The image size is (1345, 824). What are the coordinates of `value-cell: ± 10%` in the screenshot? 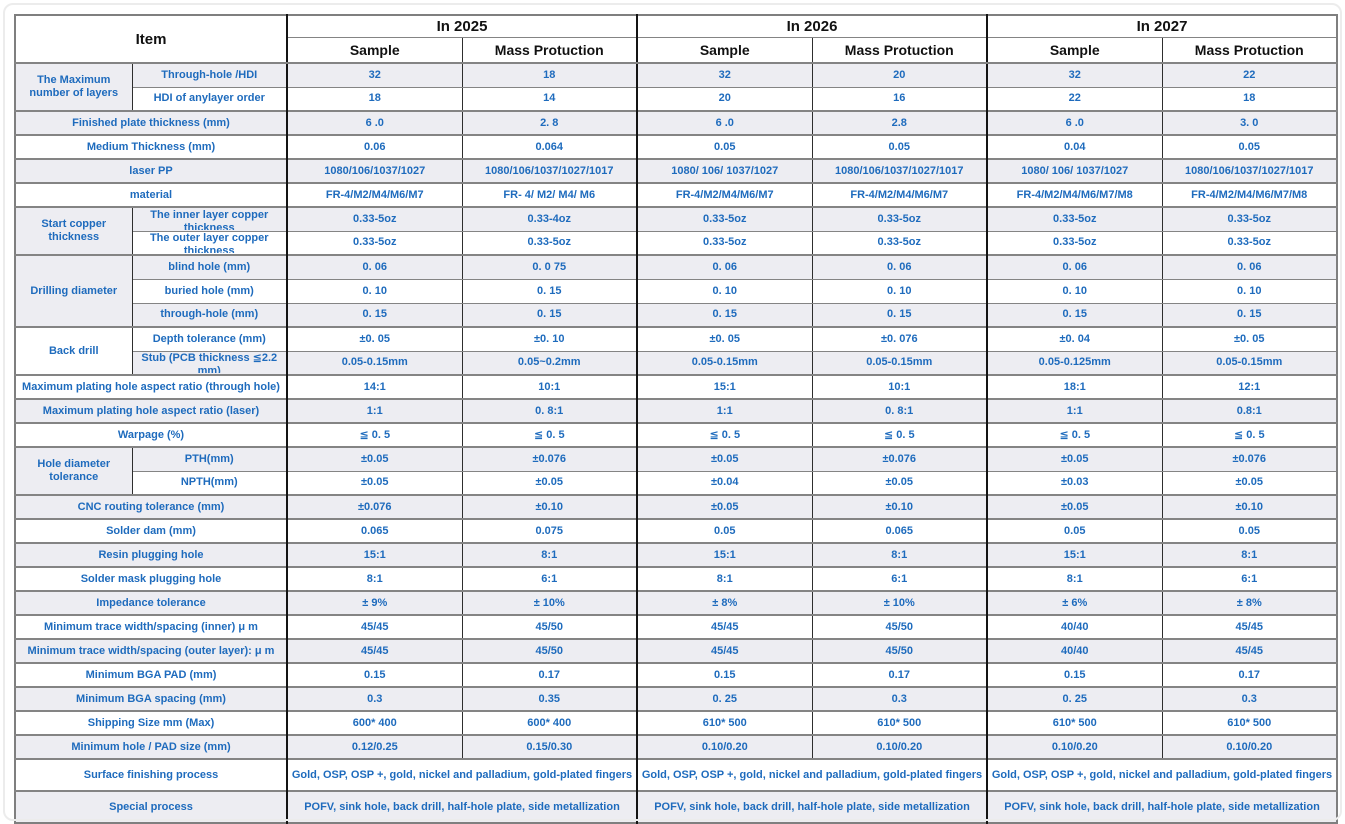 It's located at (549, 603).